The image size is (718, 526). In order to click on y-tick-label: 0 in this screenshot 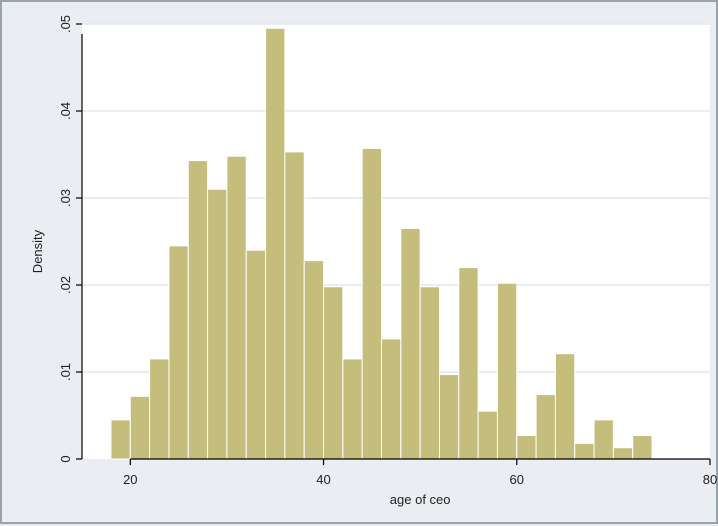, I will do `click(65, 458)`.